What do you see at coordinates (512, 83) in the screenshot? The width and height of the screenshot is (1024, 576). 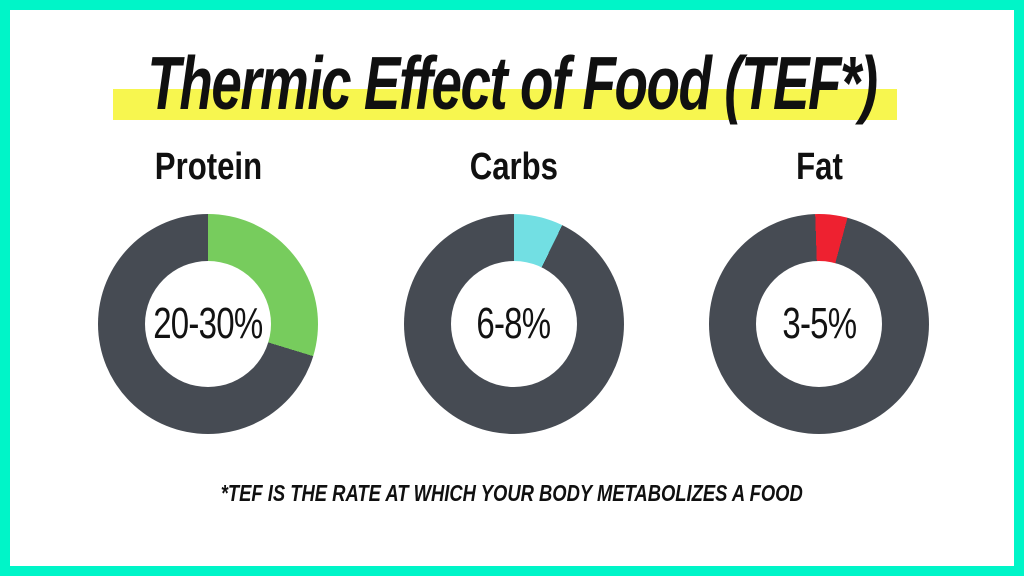 I see `page-title: Thermic Effect of Food (TEF*)` at bounding box center [512, 83].